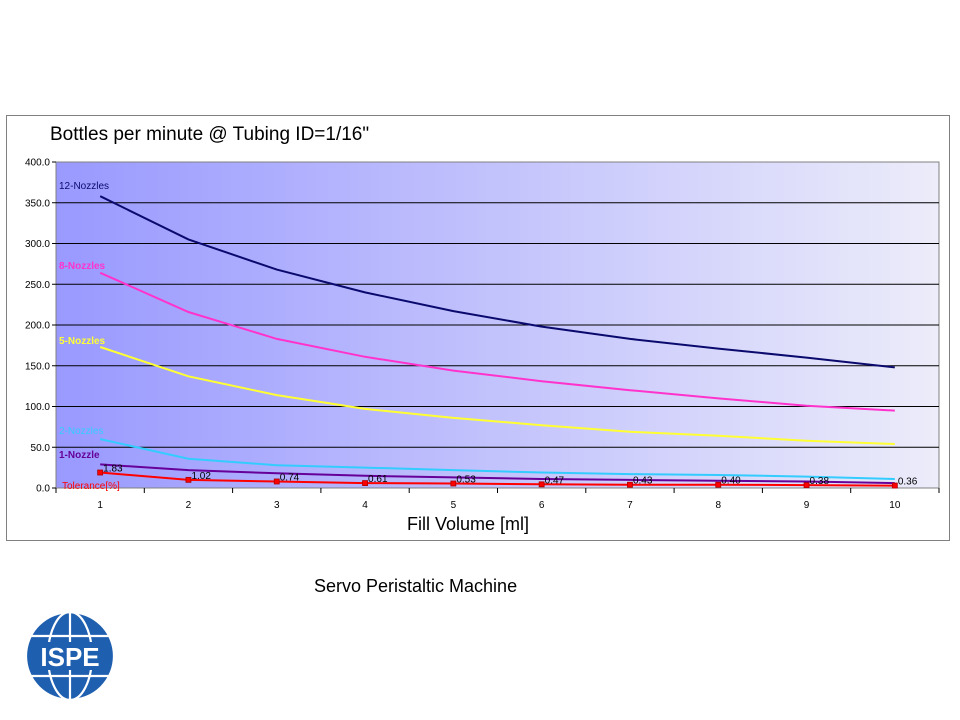 This screenshot has height=720, width=960. Describe the element at coordinates (37, 203) in the screenshot. I see `y-tick-label: 350.0` at that location.